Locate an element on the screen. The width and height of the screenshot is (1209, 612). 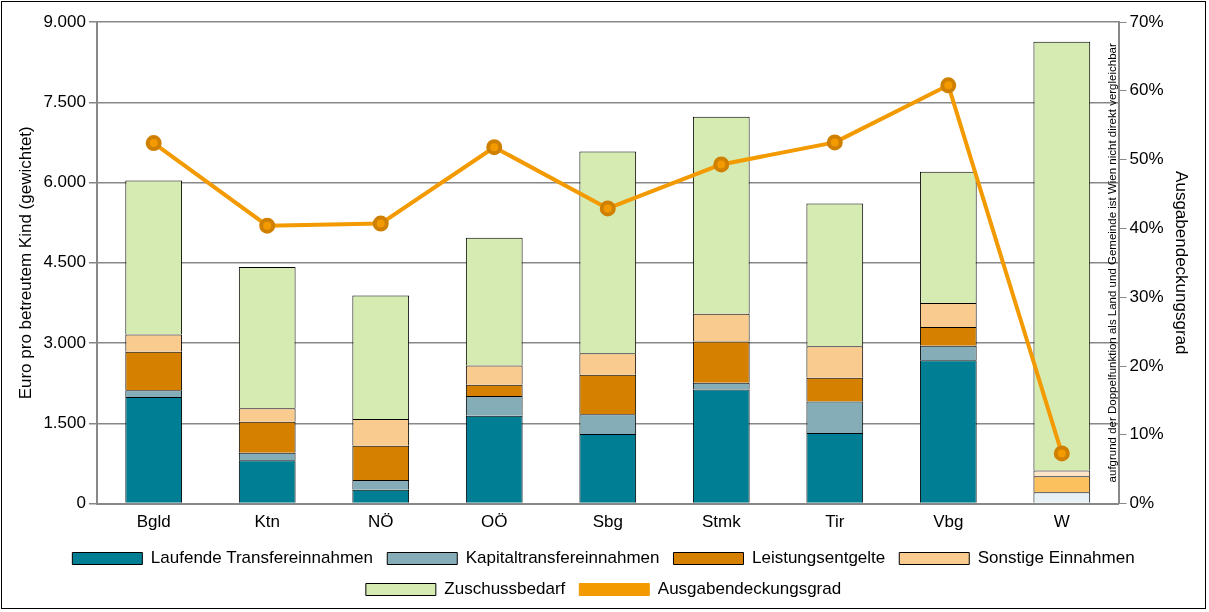
legend-label: Ausgabendeckungsgrad is located at coordinates (749, 589).